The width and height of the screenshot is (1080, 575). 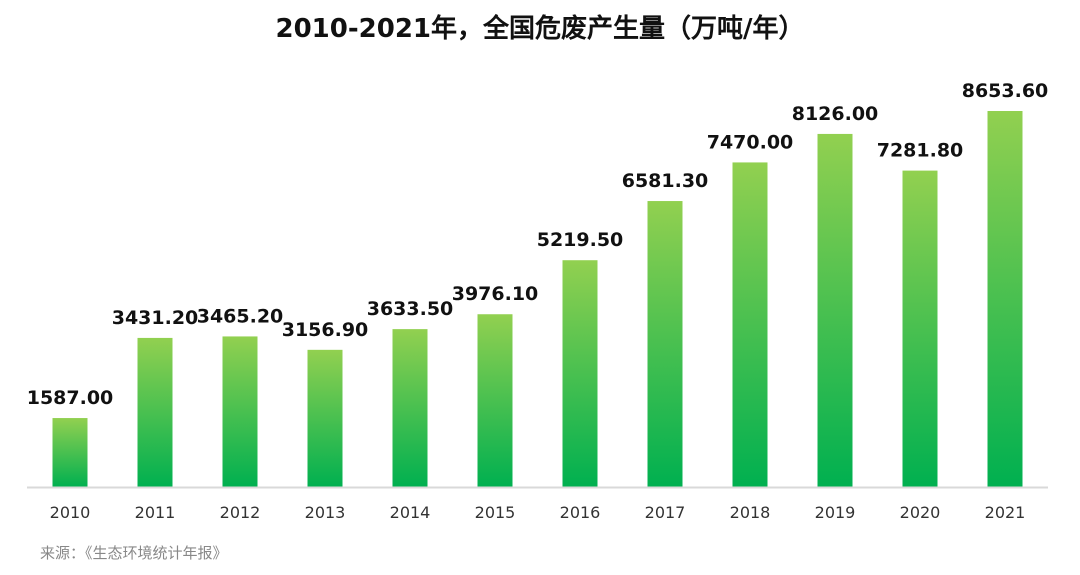 What do you see at coordinates (580, 512) in the screenshot?
I see `x-tick-label-2016: 2016` at bounding box center [580, 512].